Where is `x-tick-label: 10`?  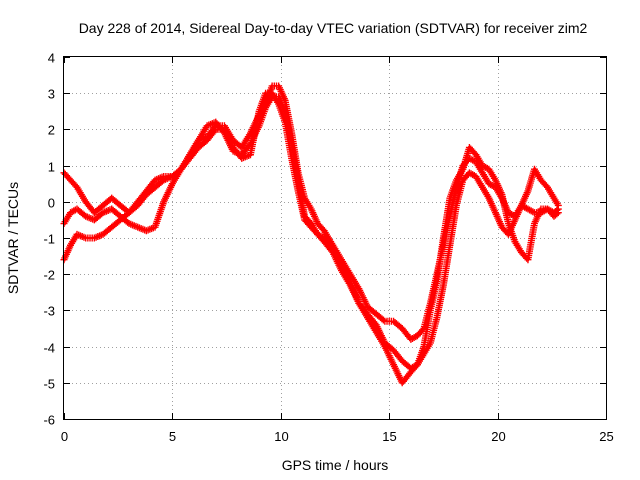
x-tick-label: 10 is located at coordinates (281, 436).